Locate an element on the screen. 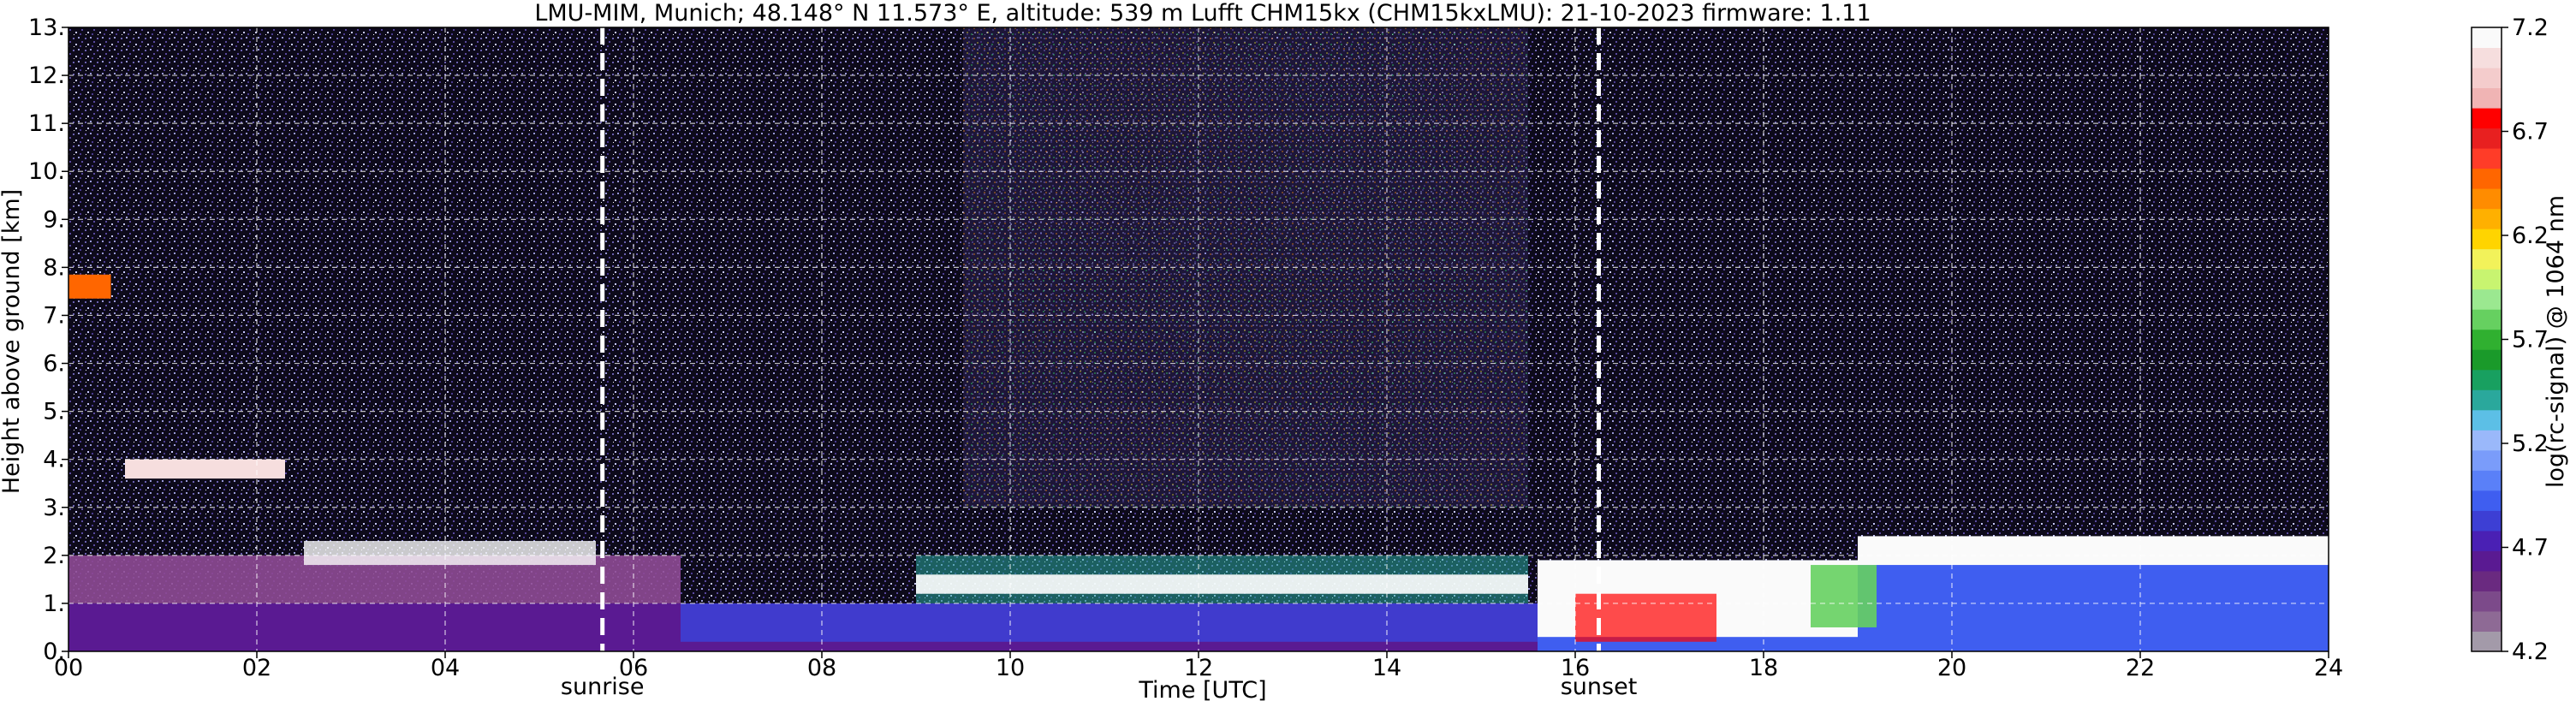 The image size is (2576, 707). low-cloud-top is located at coordinates (2093, 551).